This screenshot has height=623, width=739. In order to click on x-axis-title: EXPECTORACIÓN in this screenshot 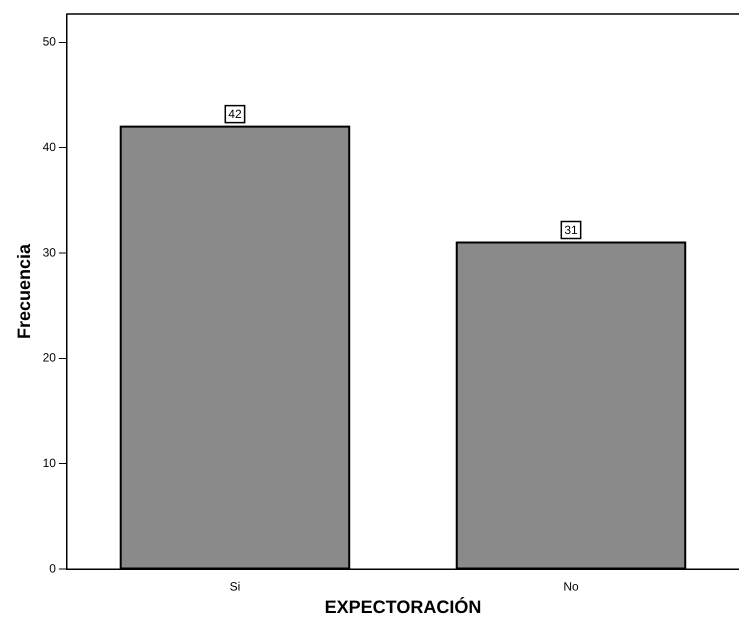, I will do `click(403, 607)`.